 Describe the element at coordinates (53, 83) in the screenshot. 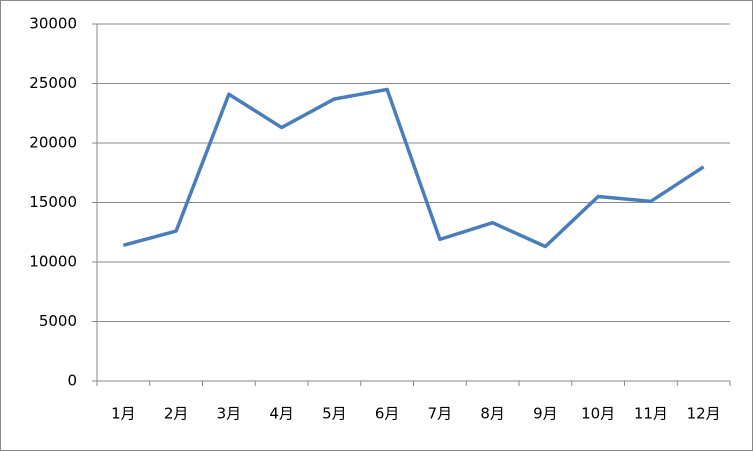

I see `y-tick-label: 25000` at that location.